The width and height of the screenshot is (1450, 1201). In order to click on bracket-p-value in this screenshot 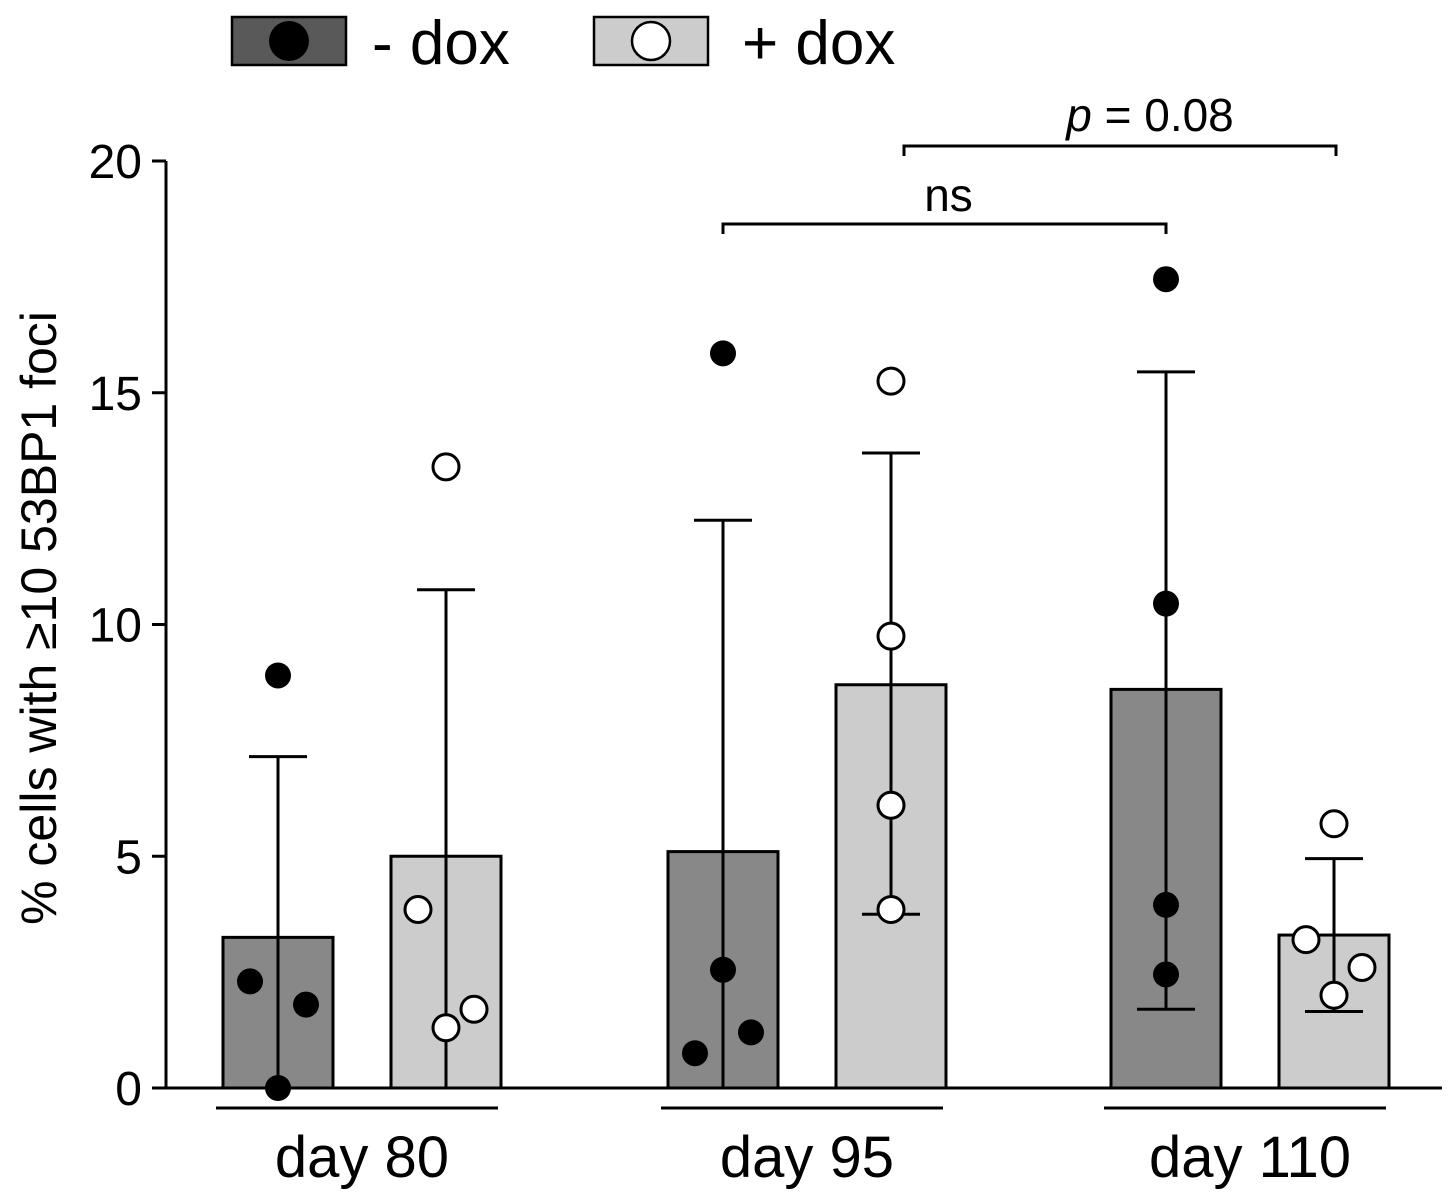, I will do `click(1120, 150)`.